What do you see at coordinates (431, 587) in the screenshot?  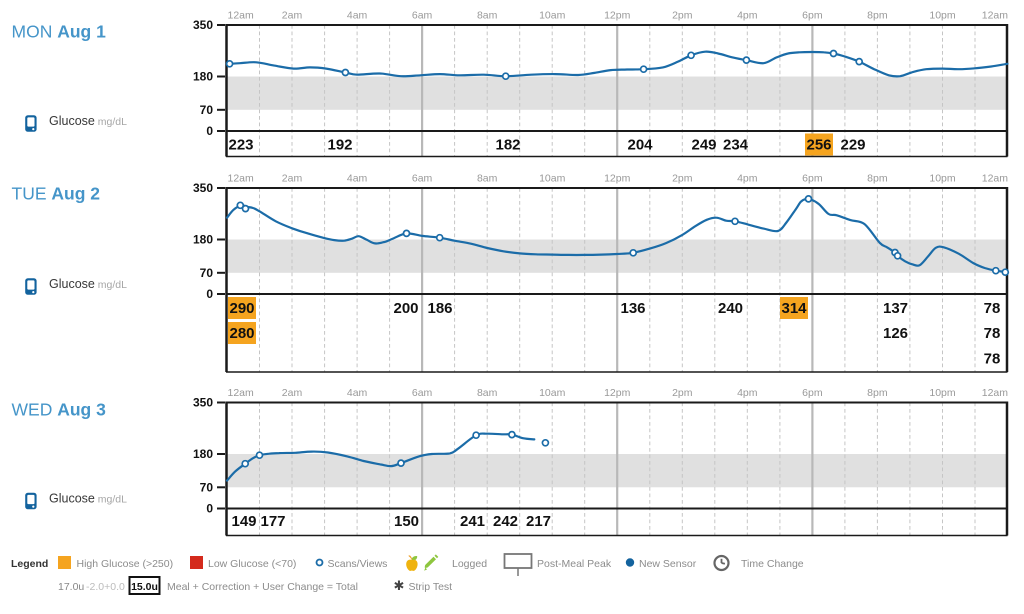 I see `svg-text: Strip Test` at bounding box center [431, 587].